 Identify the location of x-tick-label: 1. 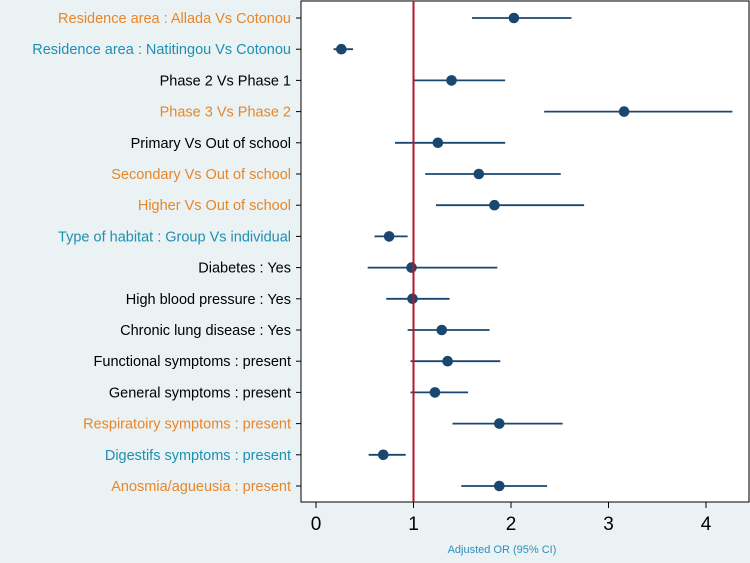
(413, 524).